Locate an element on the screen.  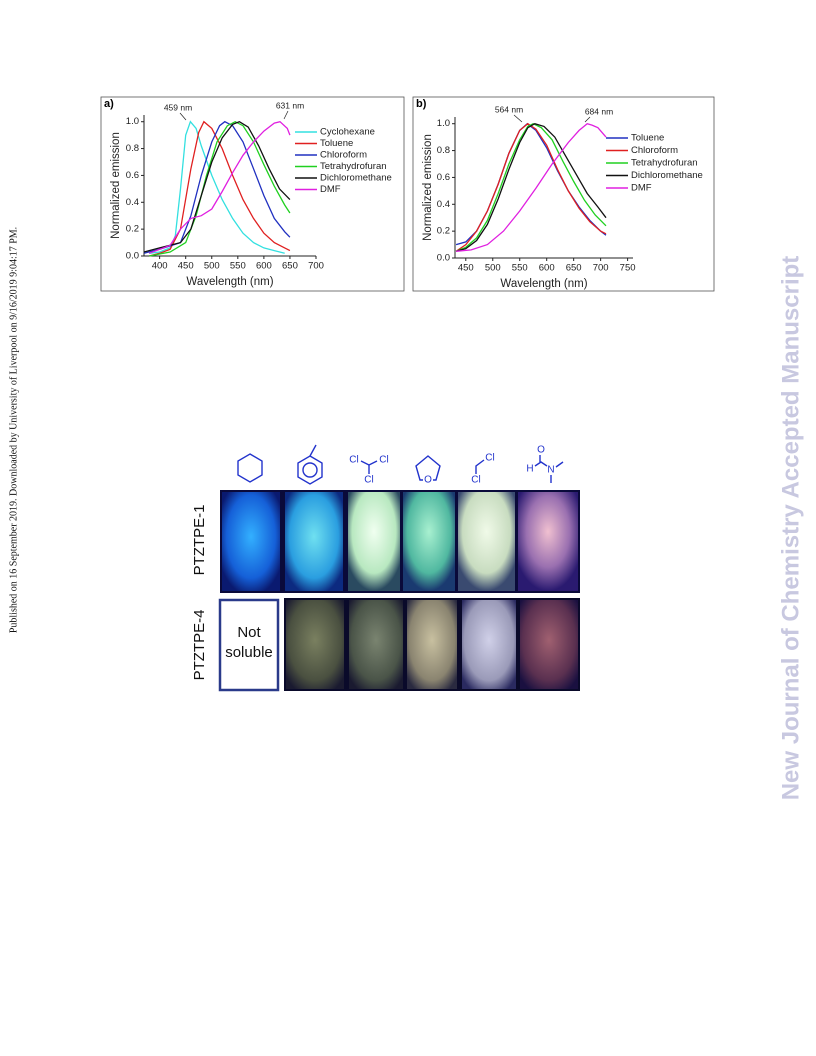
atom: H is located at coordinates (529, 469).